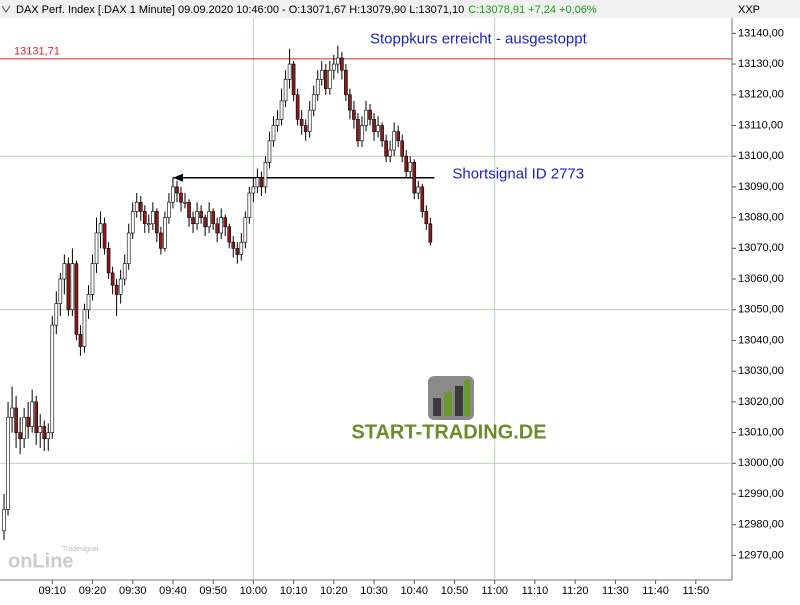 This screenshot has width=800, height=605. Describe the element at coordinates (761, 156) in the screenshot. I see `y-tick-label: 13100,00` at that location.